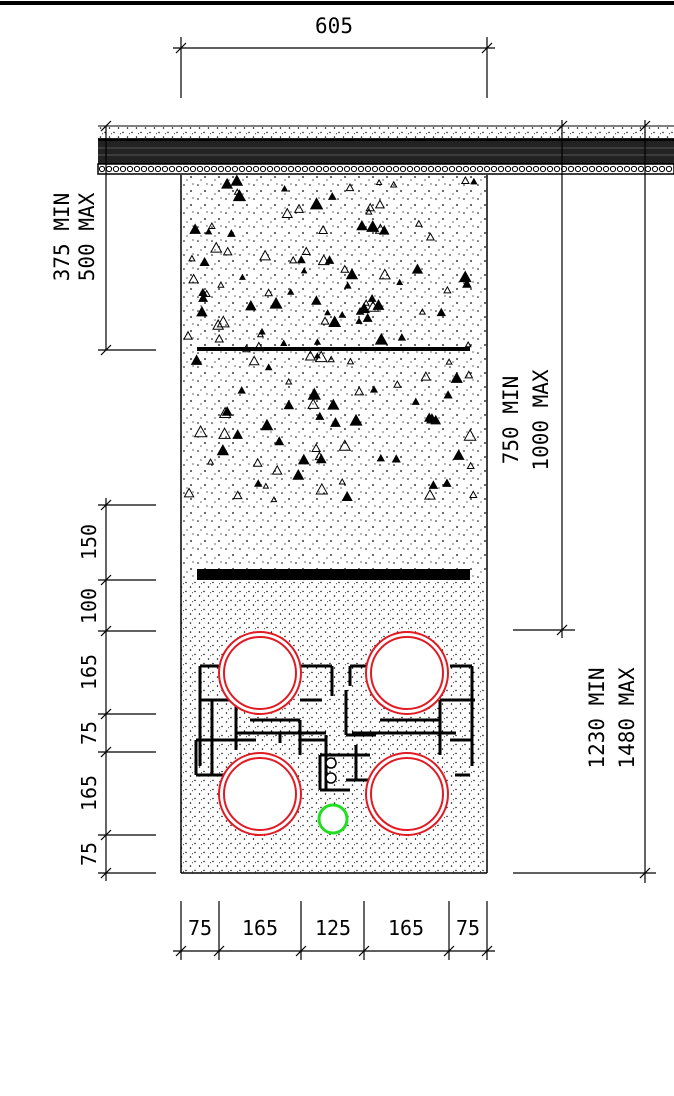 This screenshot has height=1096, width=674. Describe the element at coordinates (334, 728) in the screenshot. I see `duct-spacers` at that location.